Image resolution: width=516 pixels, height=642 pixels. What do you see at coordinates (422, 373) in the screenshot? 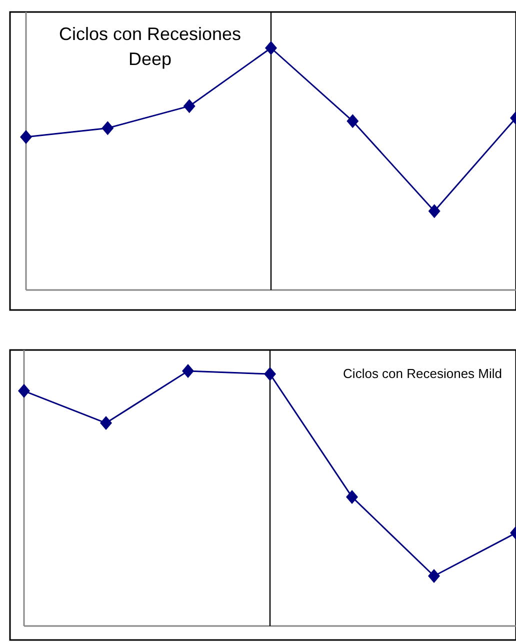
I see `chart-title: Ciclos con Recesiones Mild` at bounding box center [422, 373].